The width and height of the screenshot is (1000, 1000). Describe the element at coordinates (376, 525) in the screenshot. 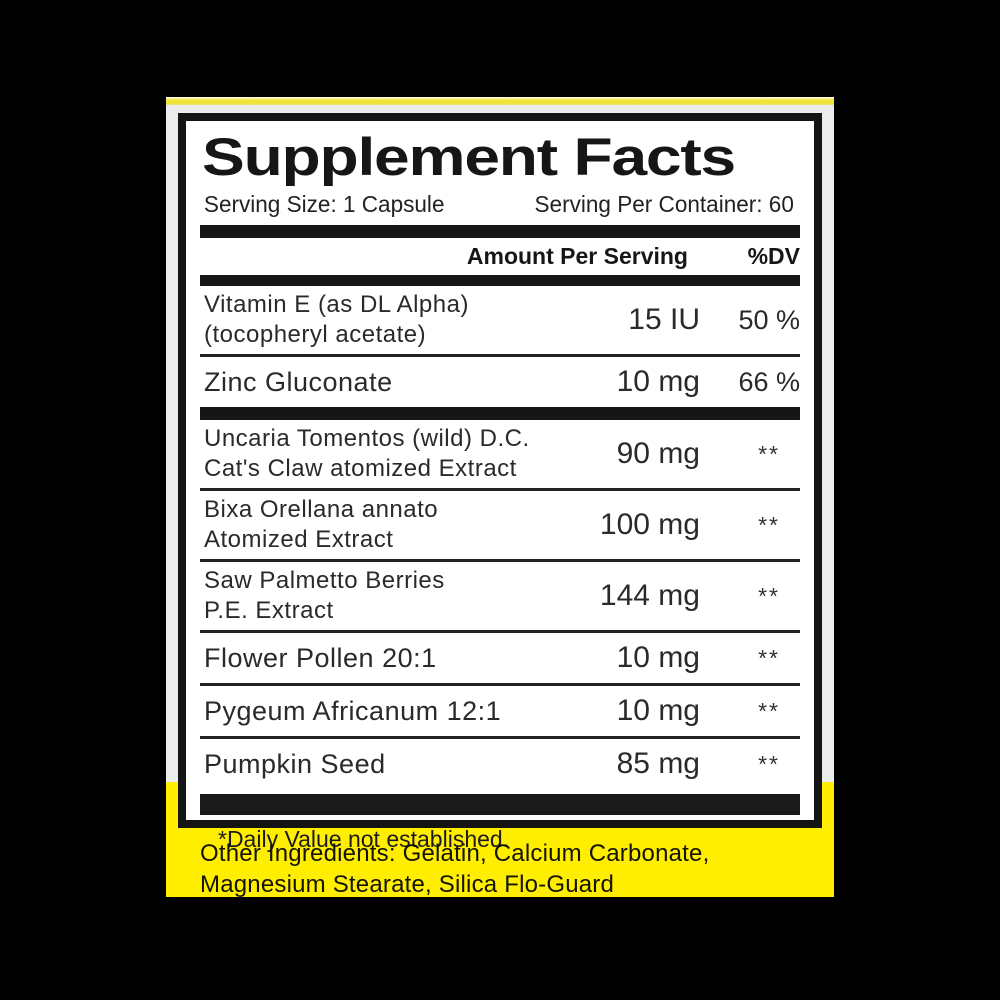

I see `ingredient-name: Bixa Orellana annato Atomized Extract` at that location.